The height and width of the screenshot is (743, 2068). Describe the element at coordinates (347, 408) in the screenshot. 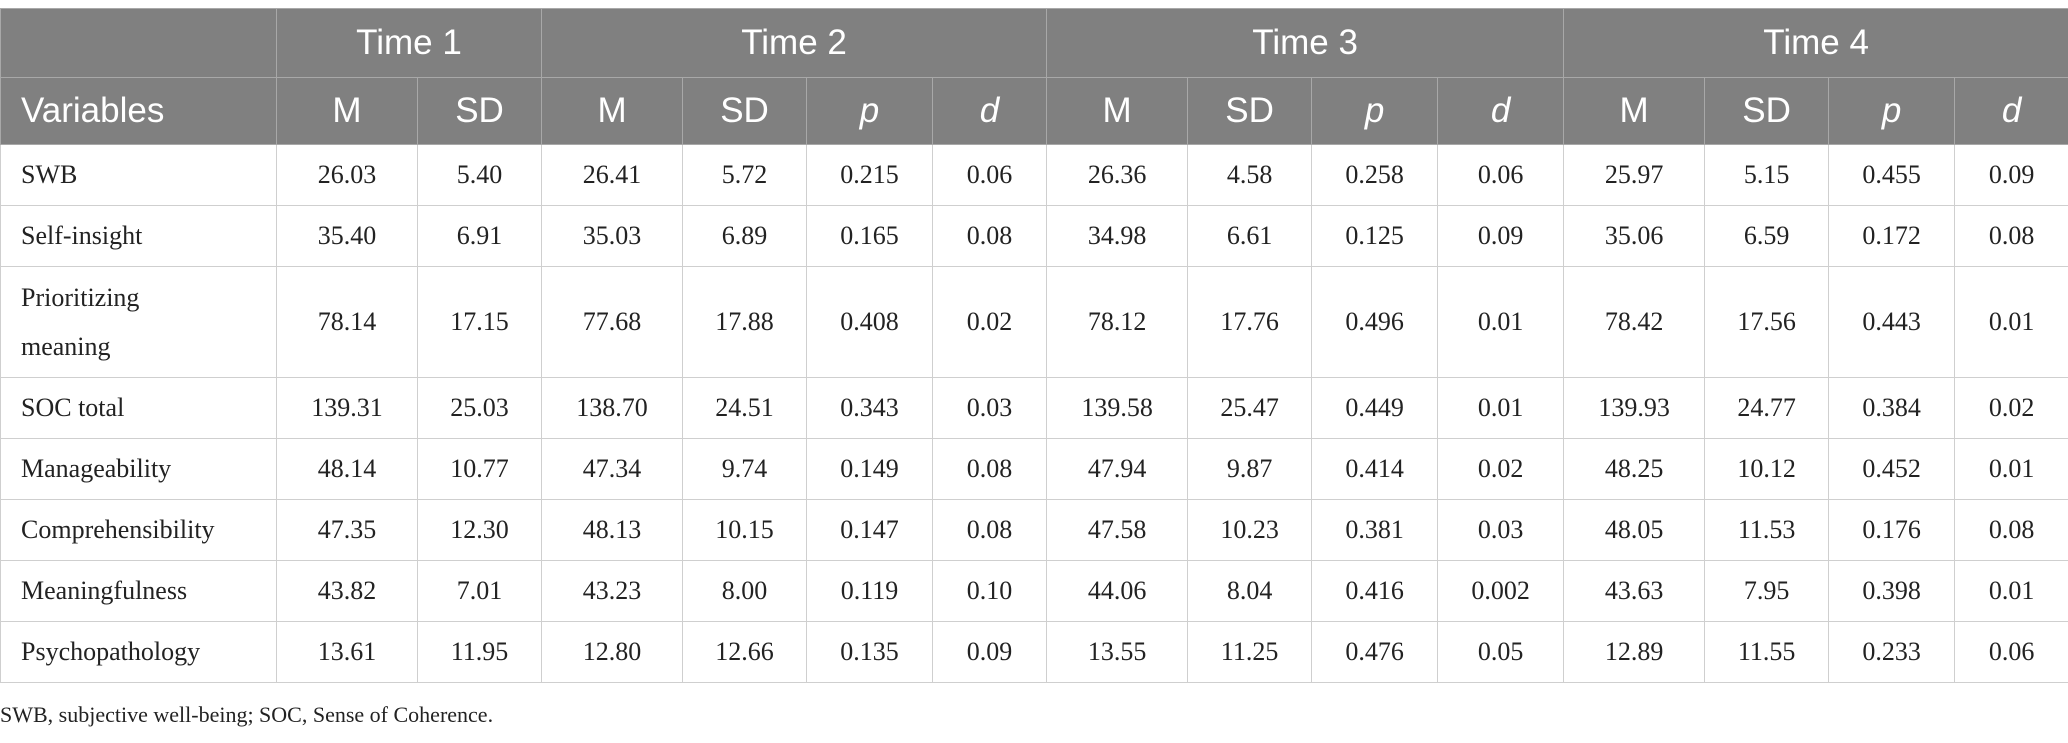

I see `value-cell: 139.31` at that location.